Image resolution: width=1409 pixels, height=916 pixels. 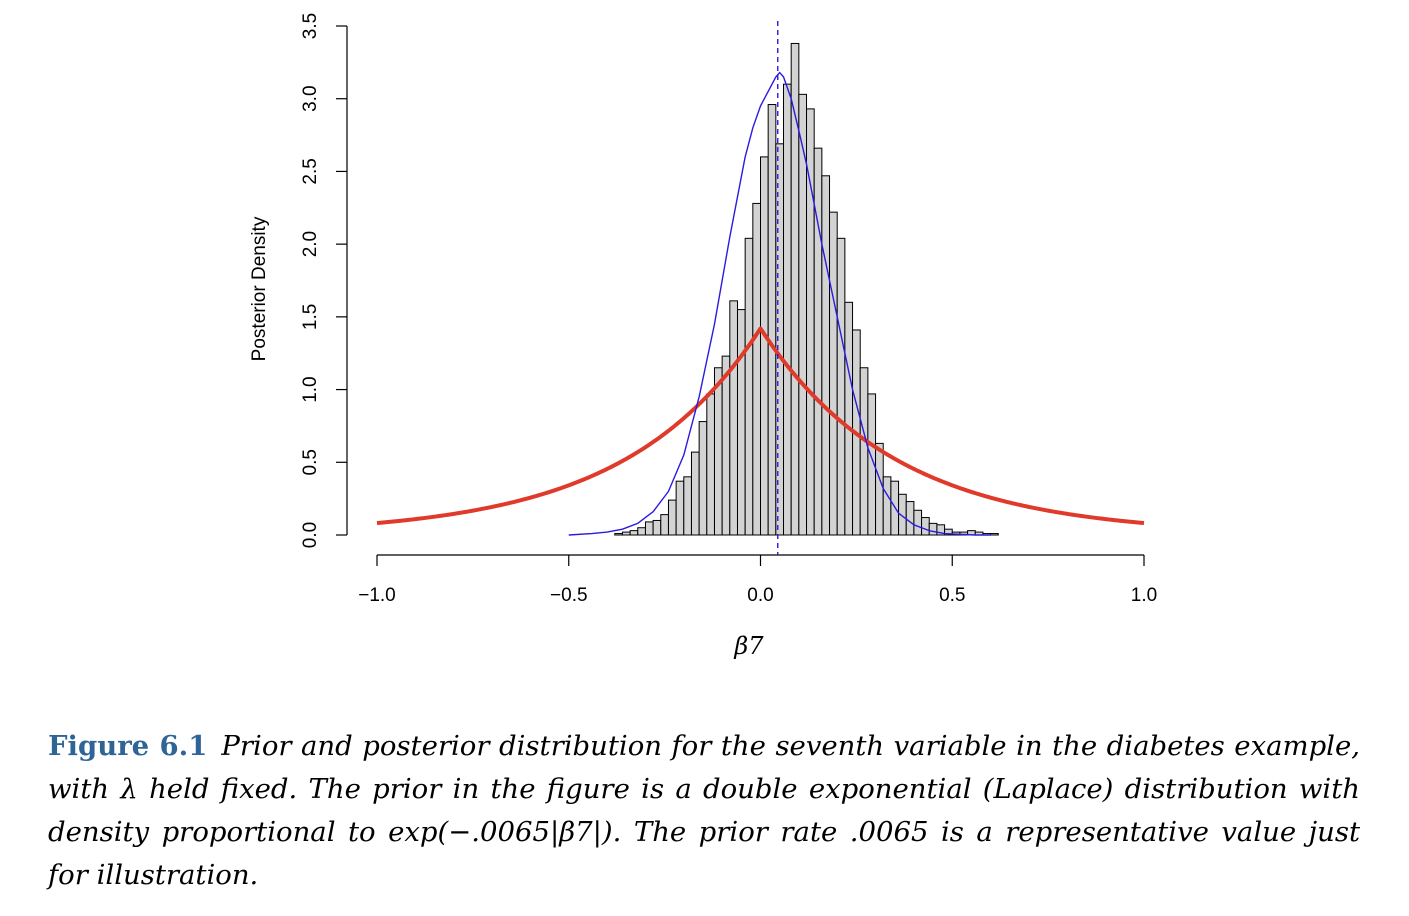 What do you see at coordinates (310, 244) in the screenshot?
I see `y-tick-label: 2.0` at bounding box center [310, 244].